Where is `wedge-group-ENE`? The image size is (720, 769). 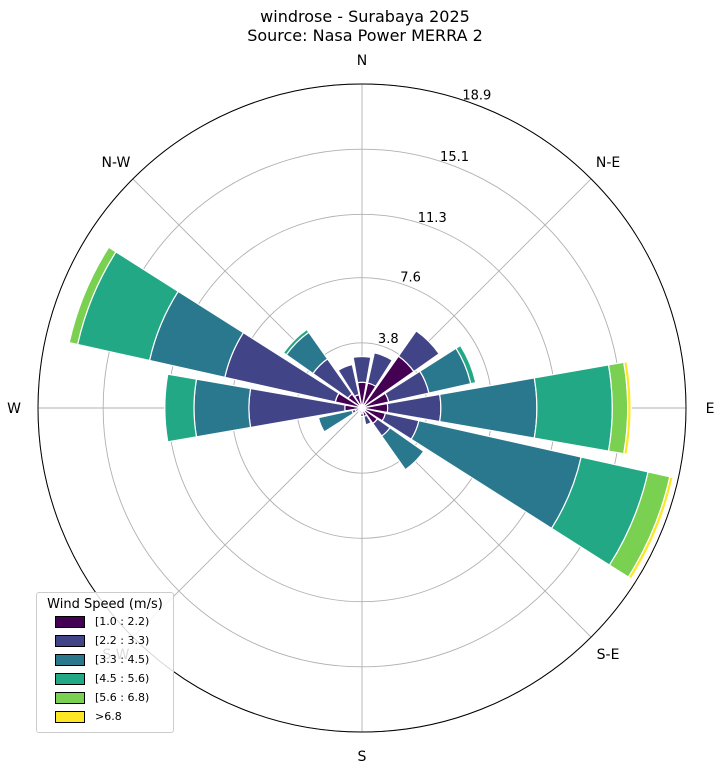
wedge-group-ENE is located at coordinates (419, 376).